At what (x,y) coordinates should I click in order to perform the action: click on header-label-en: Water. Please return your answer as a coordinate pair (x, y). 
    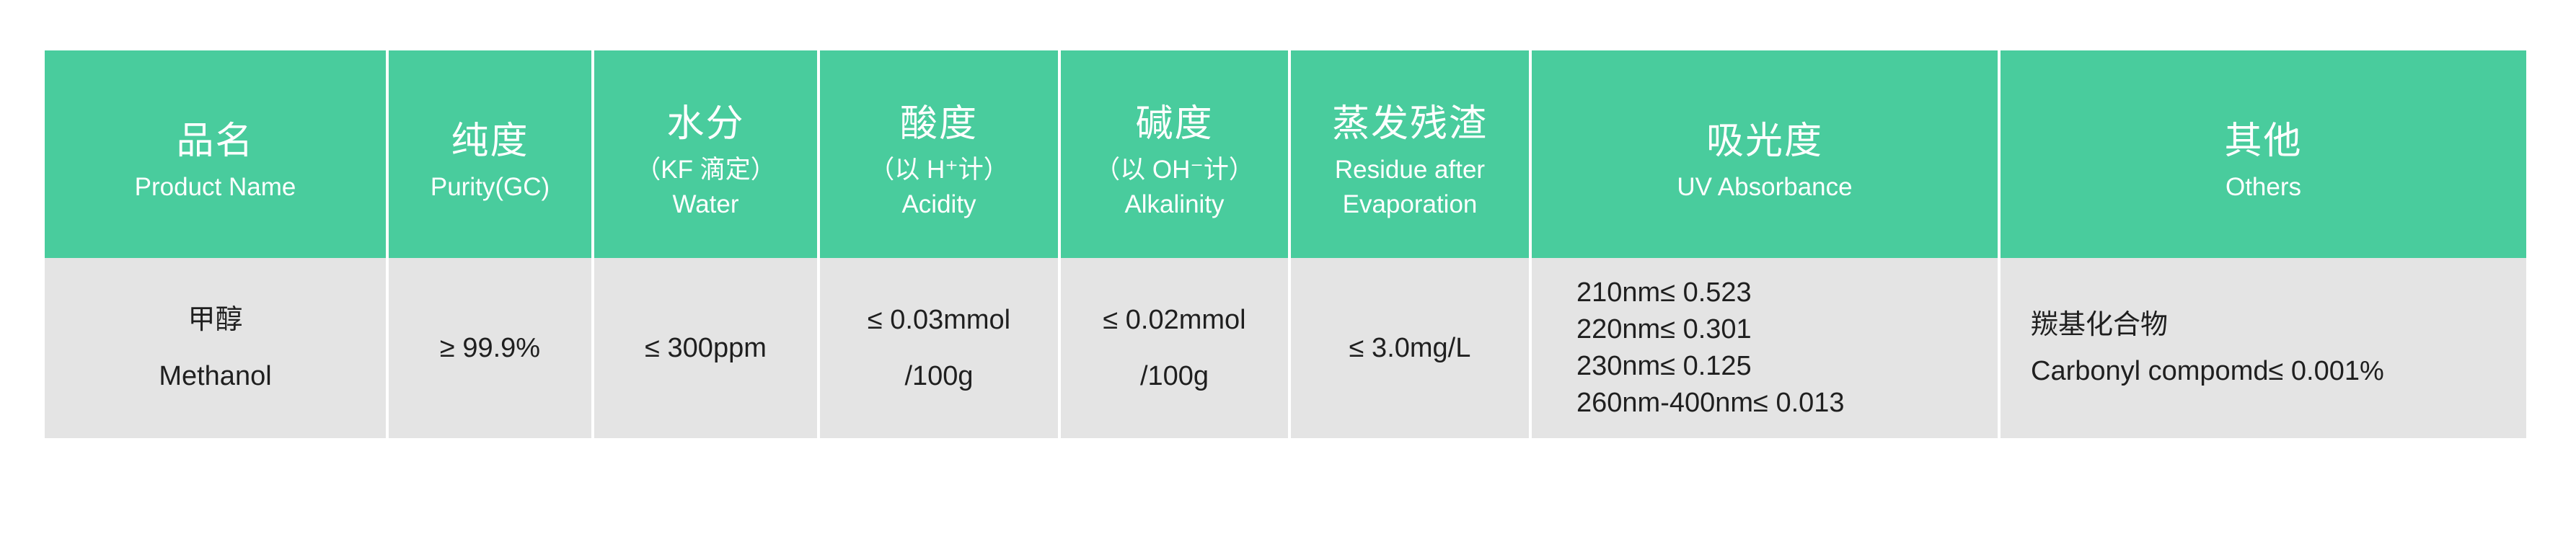
    Looking at the image, I should click on (705, 204).